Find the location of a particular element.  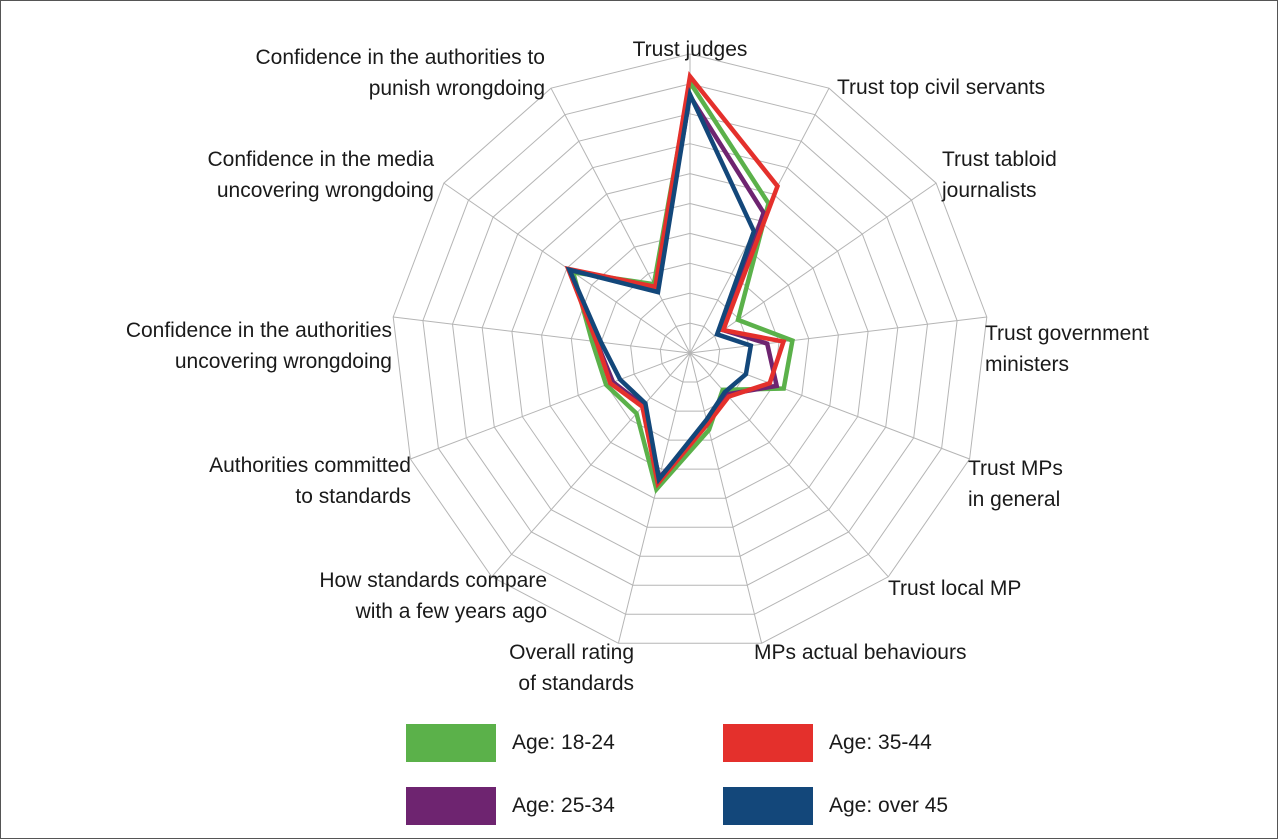

axis-label-7-line-0: Overall rating is located at coordinates (571, 652).